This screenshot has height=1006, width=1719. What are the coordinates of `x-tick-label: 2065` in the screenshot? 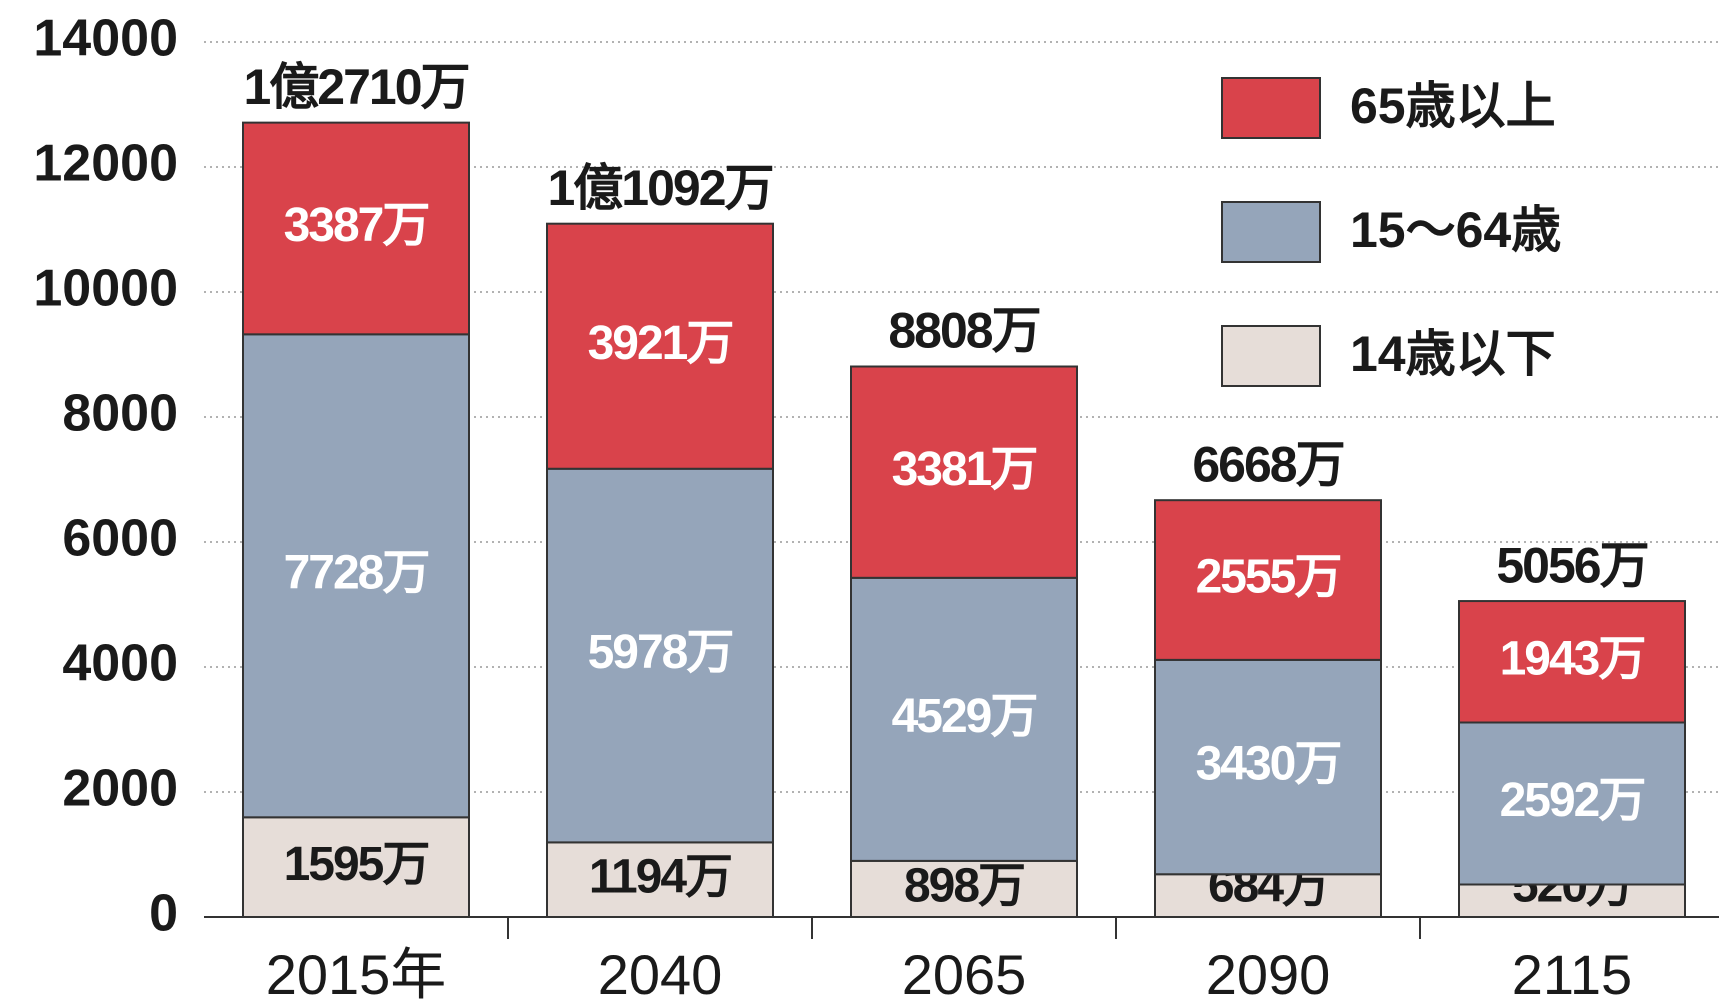 It's located at (964, 974).